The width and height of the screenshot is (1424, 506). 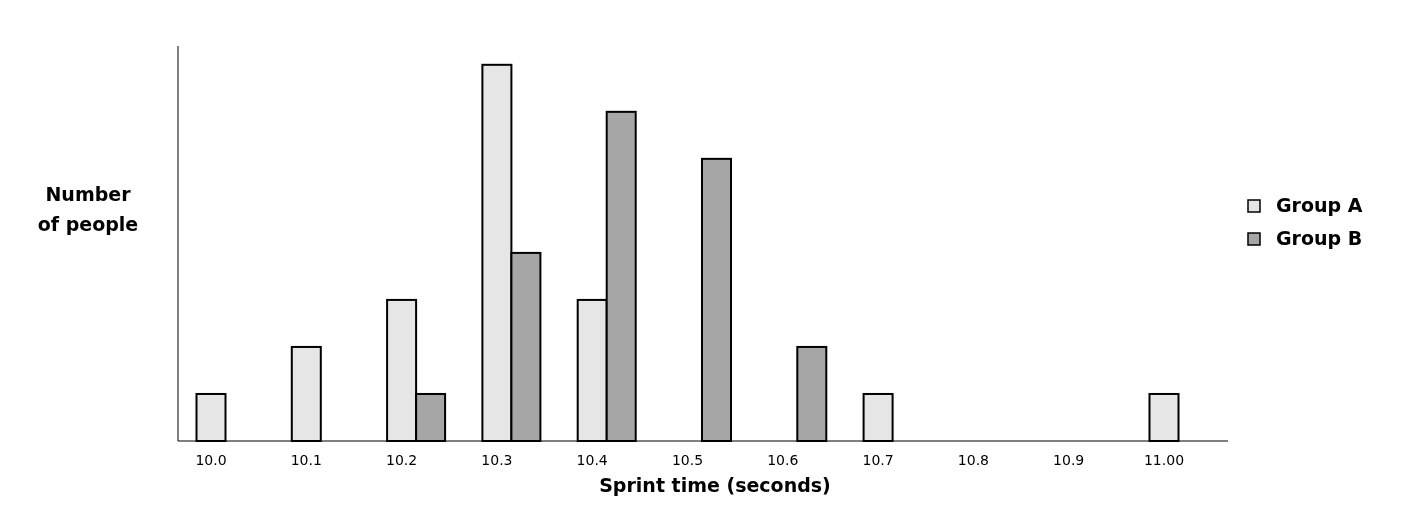 What do you see at coordinates (211, 460) in the screenshot?
I see `x-tick-label: 10.0` at bounding box center [211, 460].